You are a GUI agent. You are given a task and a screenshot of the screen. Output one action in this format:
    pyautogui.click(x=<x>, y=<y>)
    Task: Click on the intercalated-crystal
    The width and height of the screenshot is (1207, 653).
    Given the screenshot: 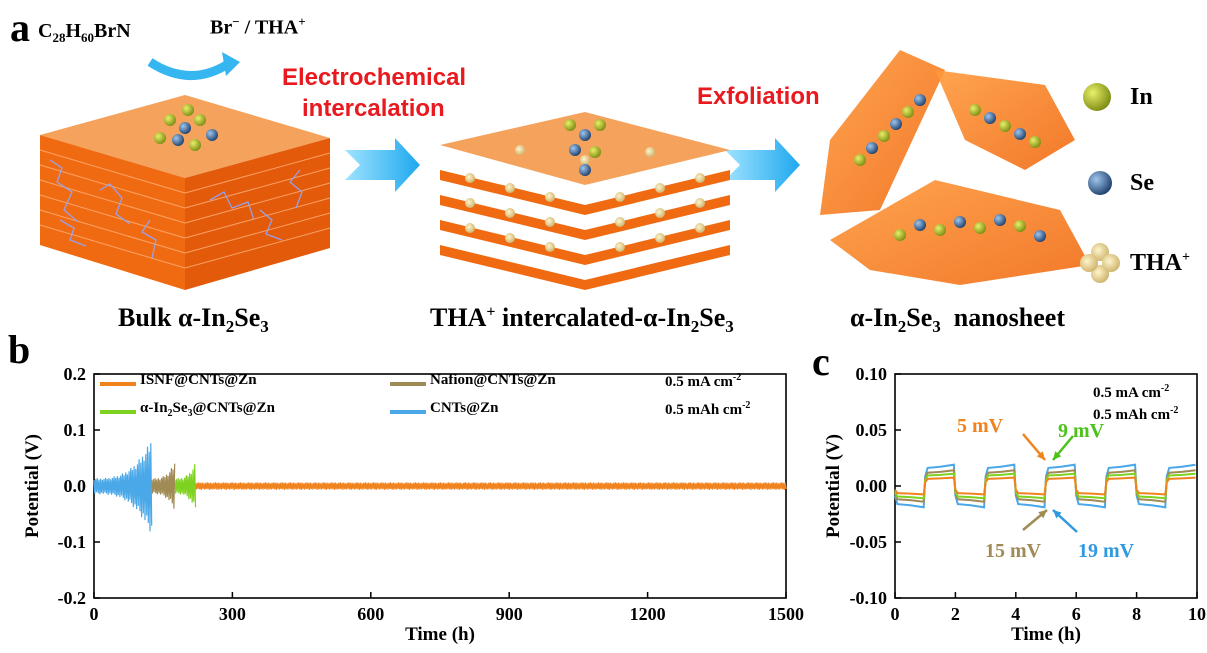 What is the action you would take?
    pyautogui.click(x=585, y=201)
    